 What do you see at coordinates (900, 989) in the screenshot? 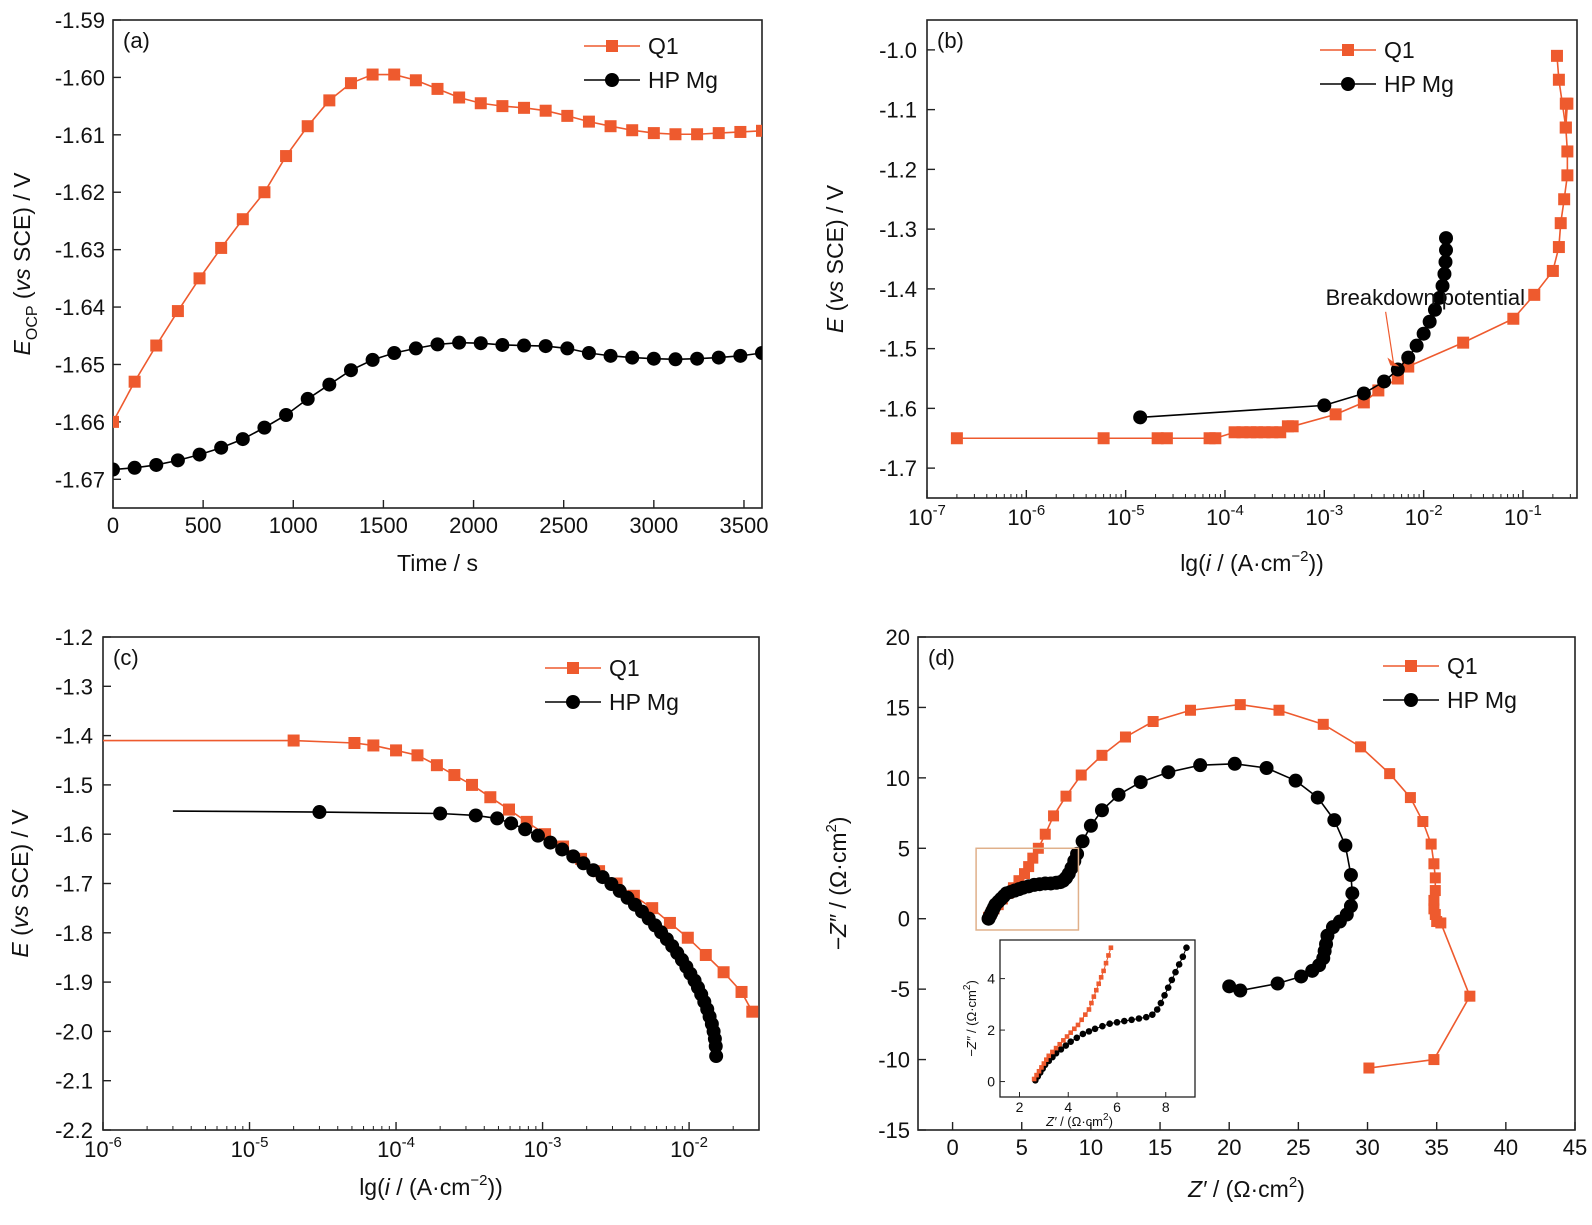
I see `y-tick-label: -5` at bounding box center [900, 989].